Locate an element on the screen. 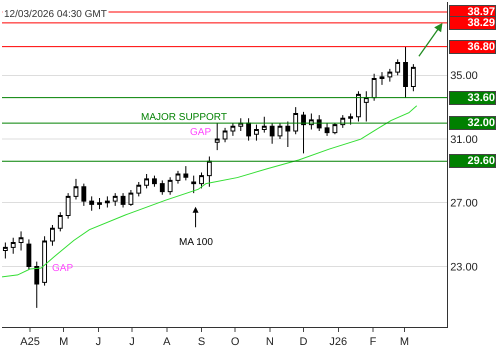 This screenshot has width=500, height=350. ref-line-label: 38.97 is located at coordinates (481, 12).